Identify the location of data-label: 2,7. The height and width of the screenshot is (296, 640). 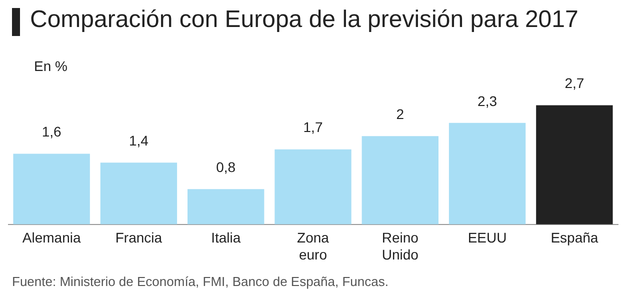
(574, 83).